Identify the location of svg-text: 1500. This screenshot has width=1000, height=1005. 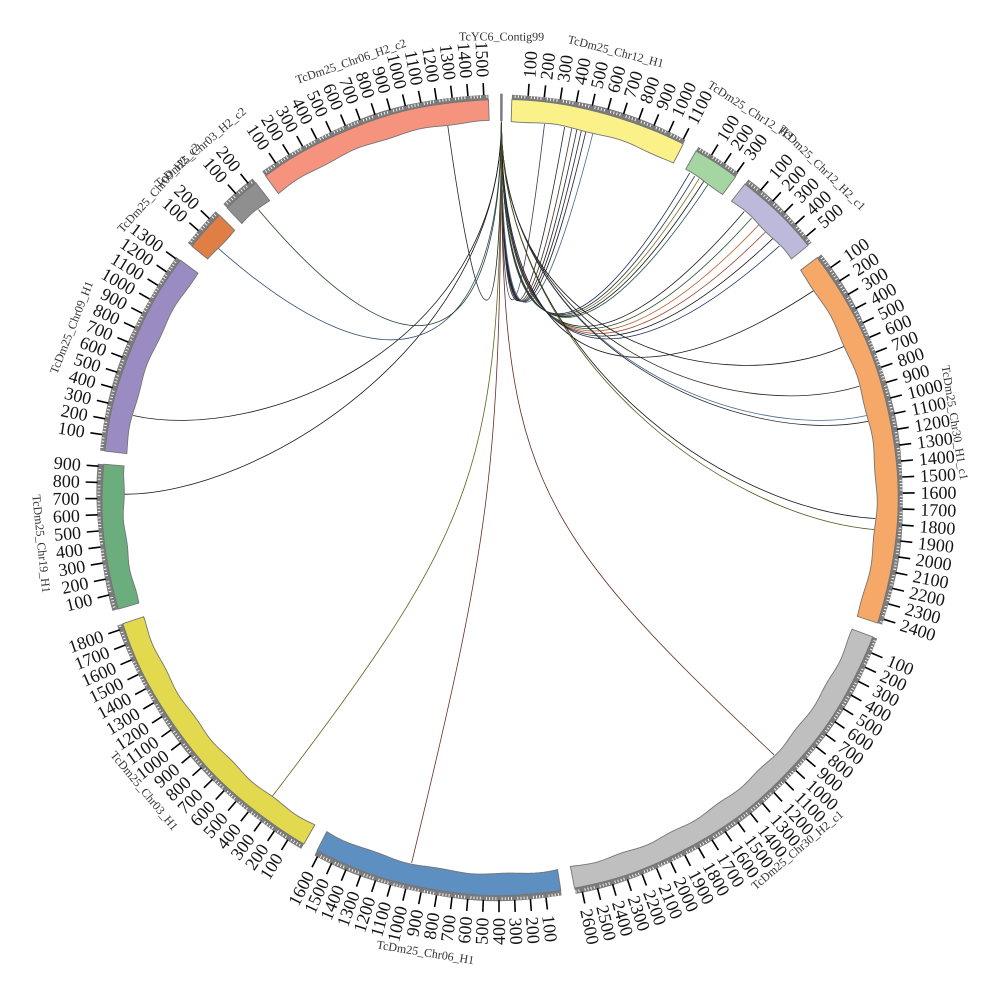
(481, 59).